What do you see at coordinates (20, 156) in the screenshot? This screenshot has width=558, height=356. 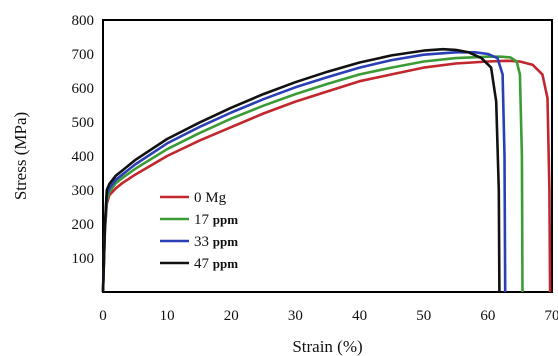 I see `y-axis-title: Stress (MPa)` at bounding box center [20, 156].